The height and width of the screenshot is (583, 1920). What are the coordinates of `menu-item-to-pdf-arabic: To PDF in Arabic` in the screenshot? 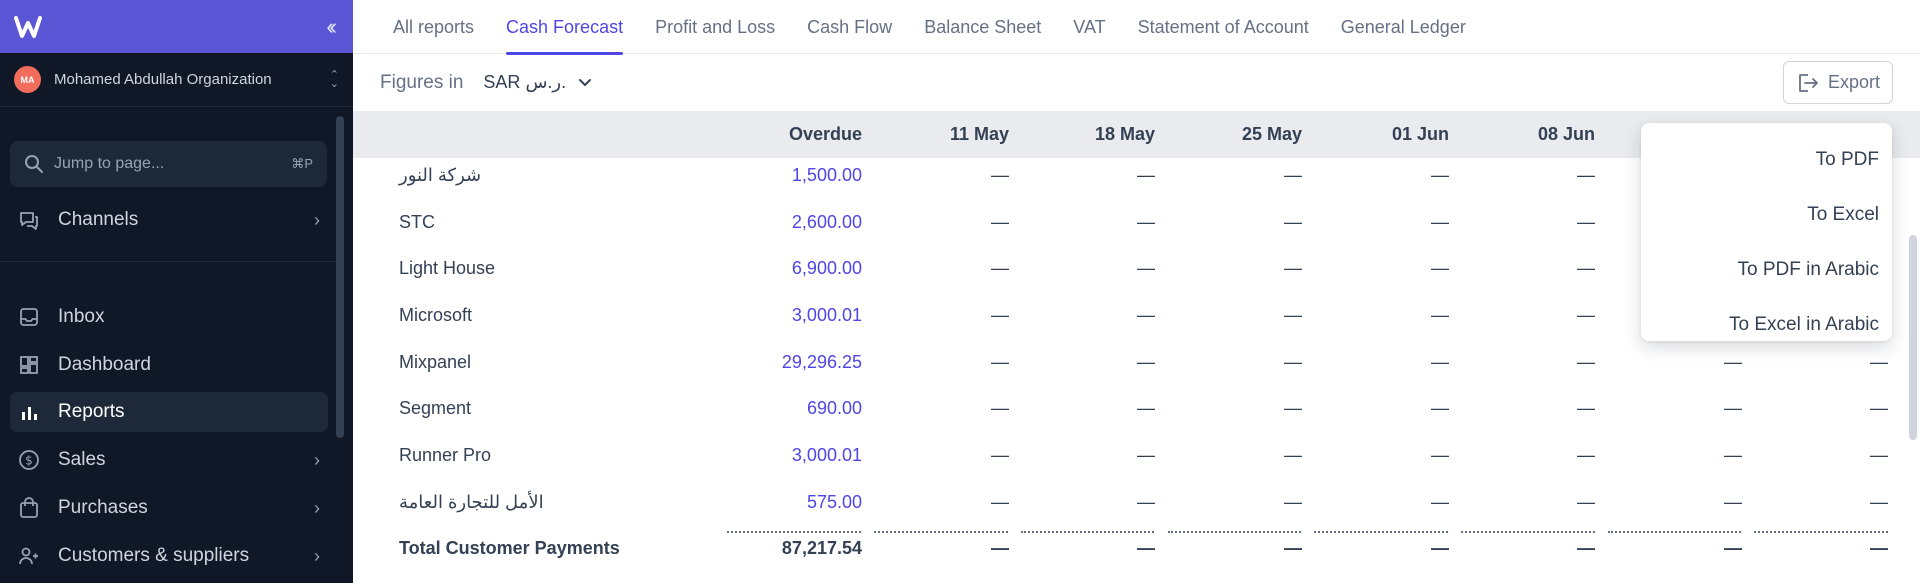 It's located at (1808, 269).